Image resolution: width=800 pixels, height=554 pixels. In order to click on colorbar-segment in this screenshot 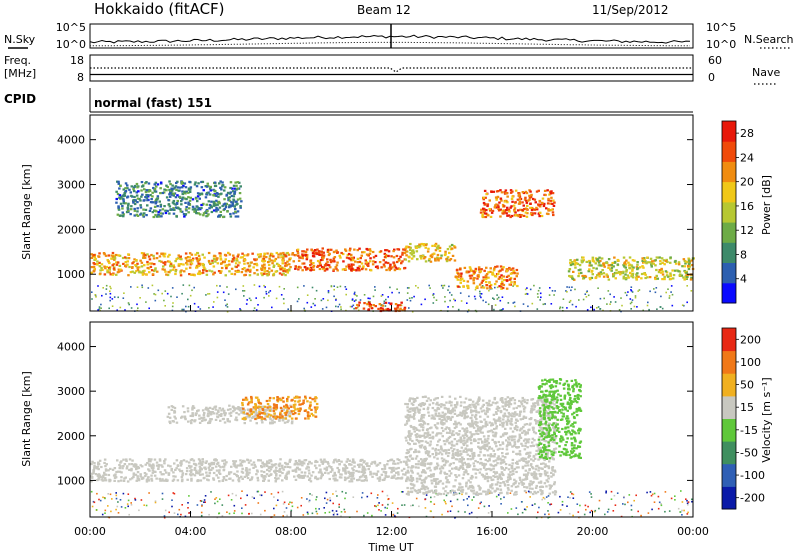, I will do `click(729, 172)`.